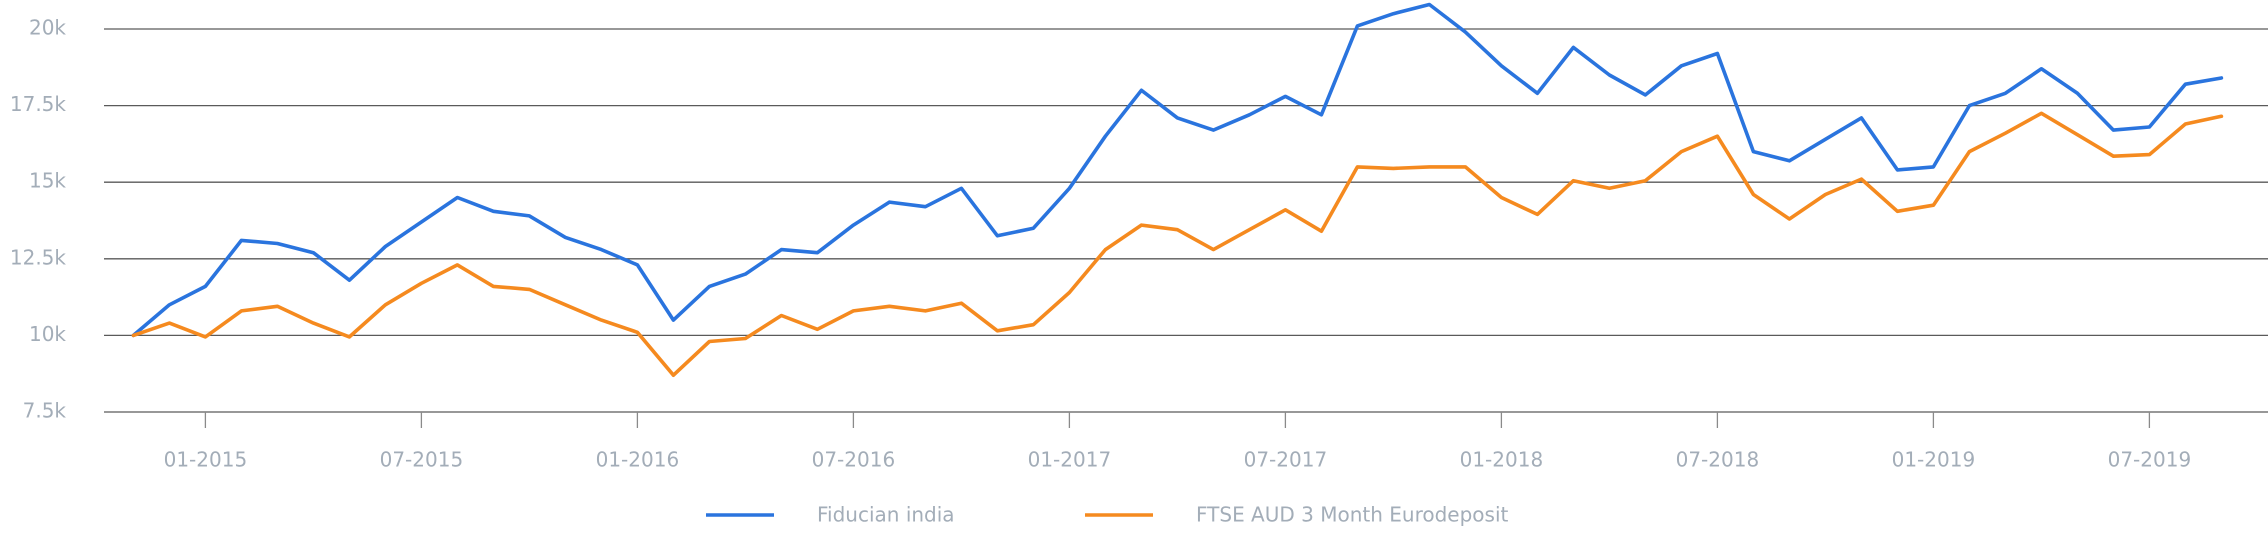 The width and height of the screenshot is (2268, 534). Describe the element at coordinates (47, 181) in the screenshot. I see `y-tick-label: 15k` at that location.